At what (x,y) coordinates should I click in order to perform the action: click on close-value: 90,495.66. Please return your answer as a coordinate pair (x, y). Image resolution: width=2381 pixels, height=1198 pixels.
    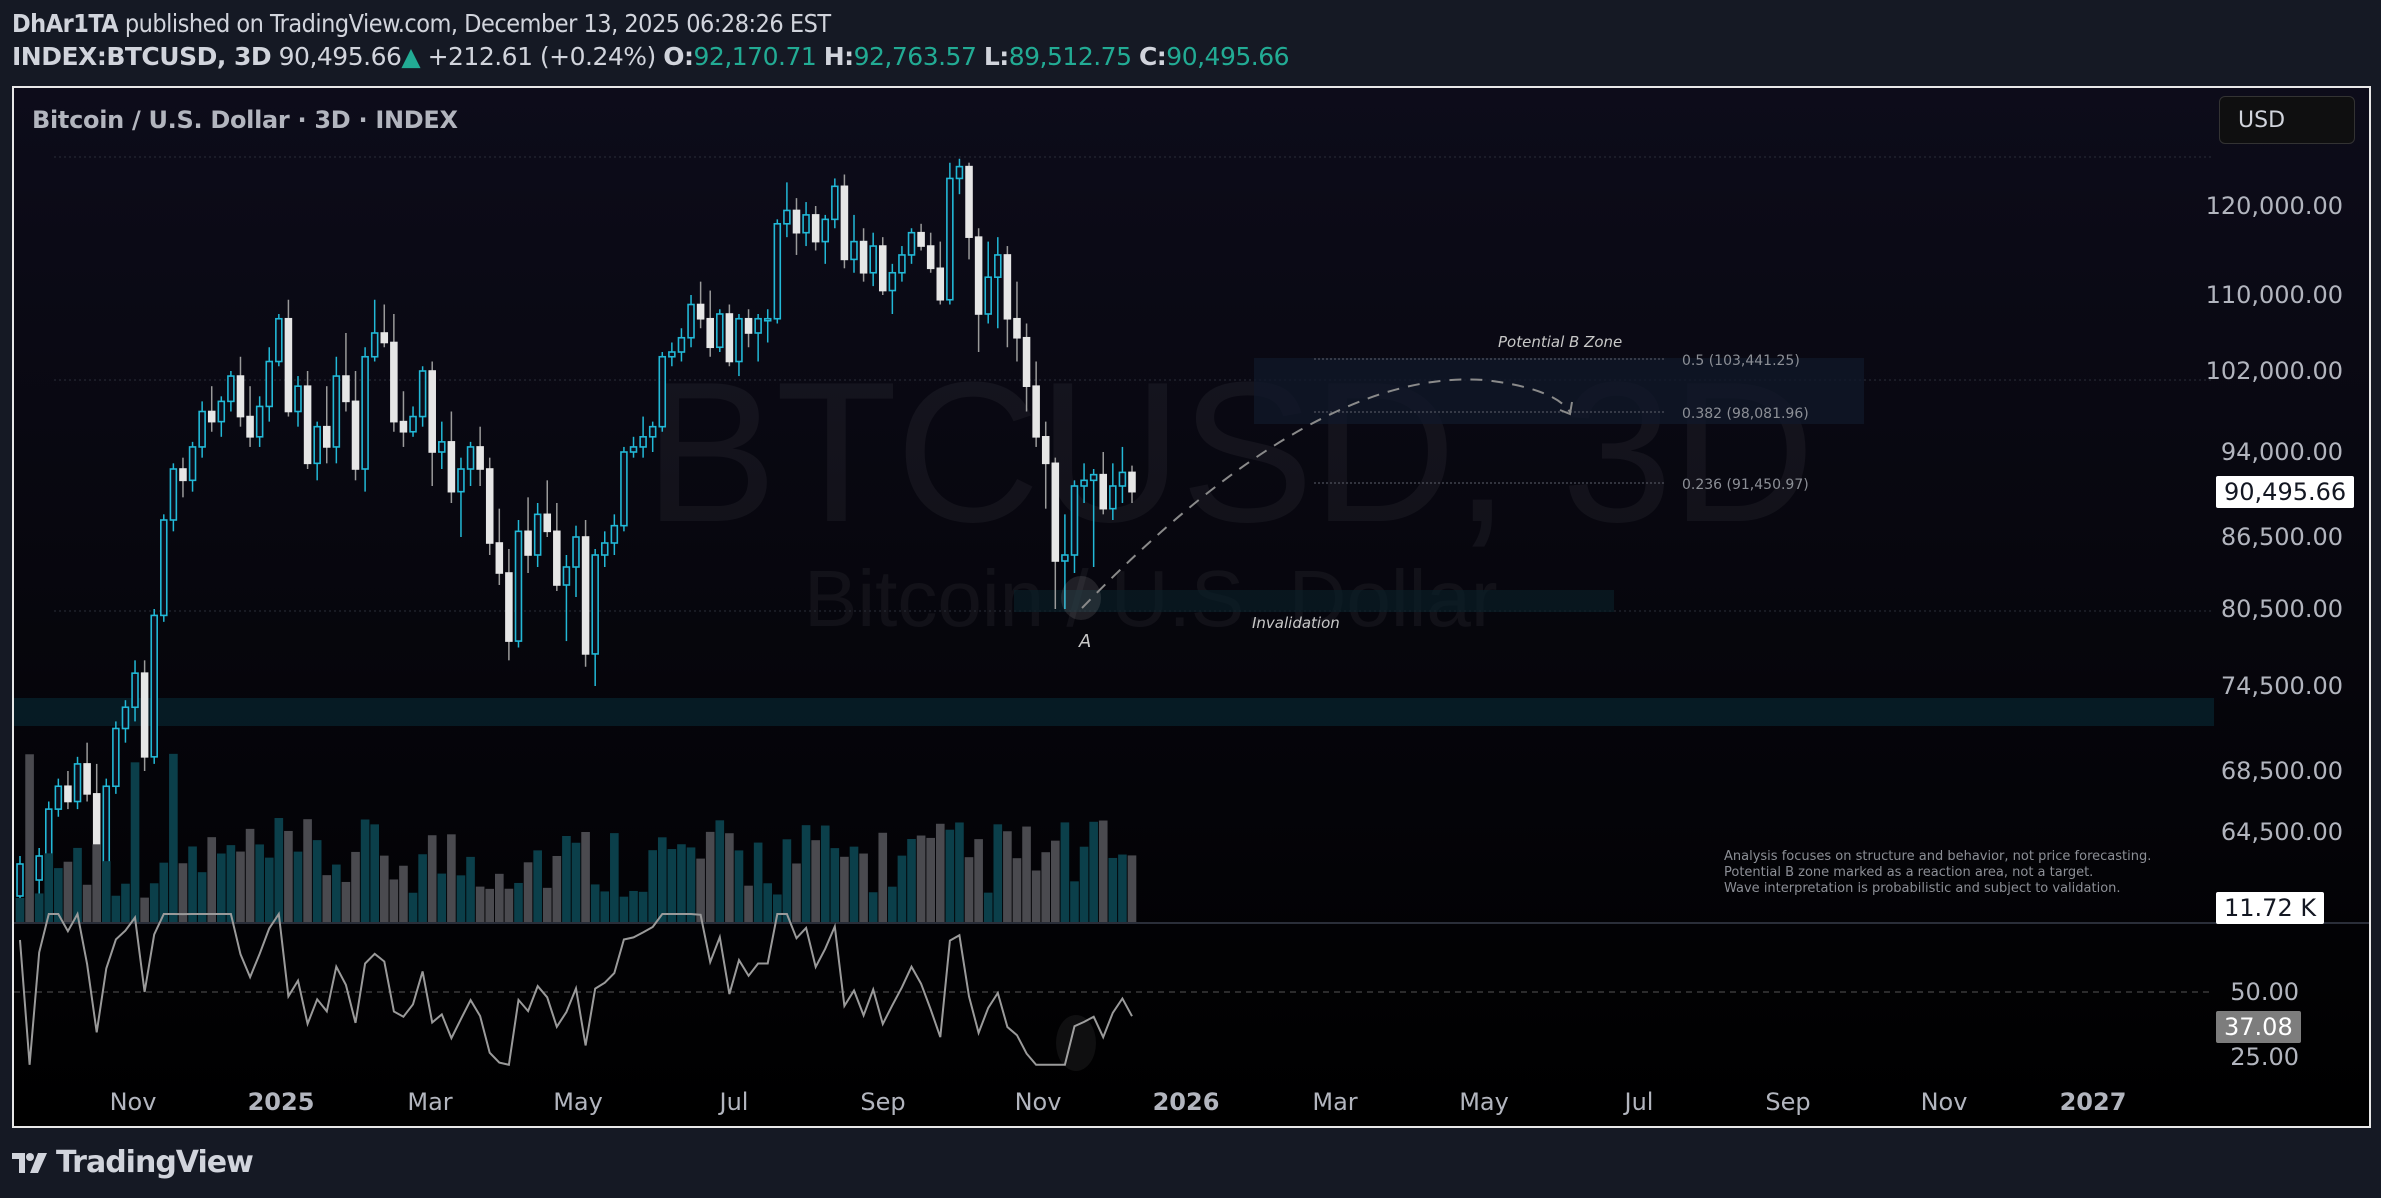
    Looking at the image, I should click on (1228, 56).